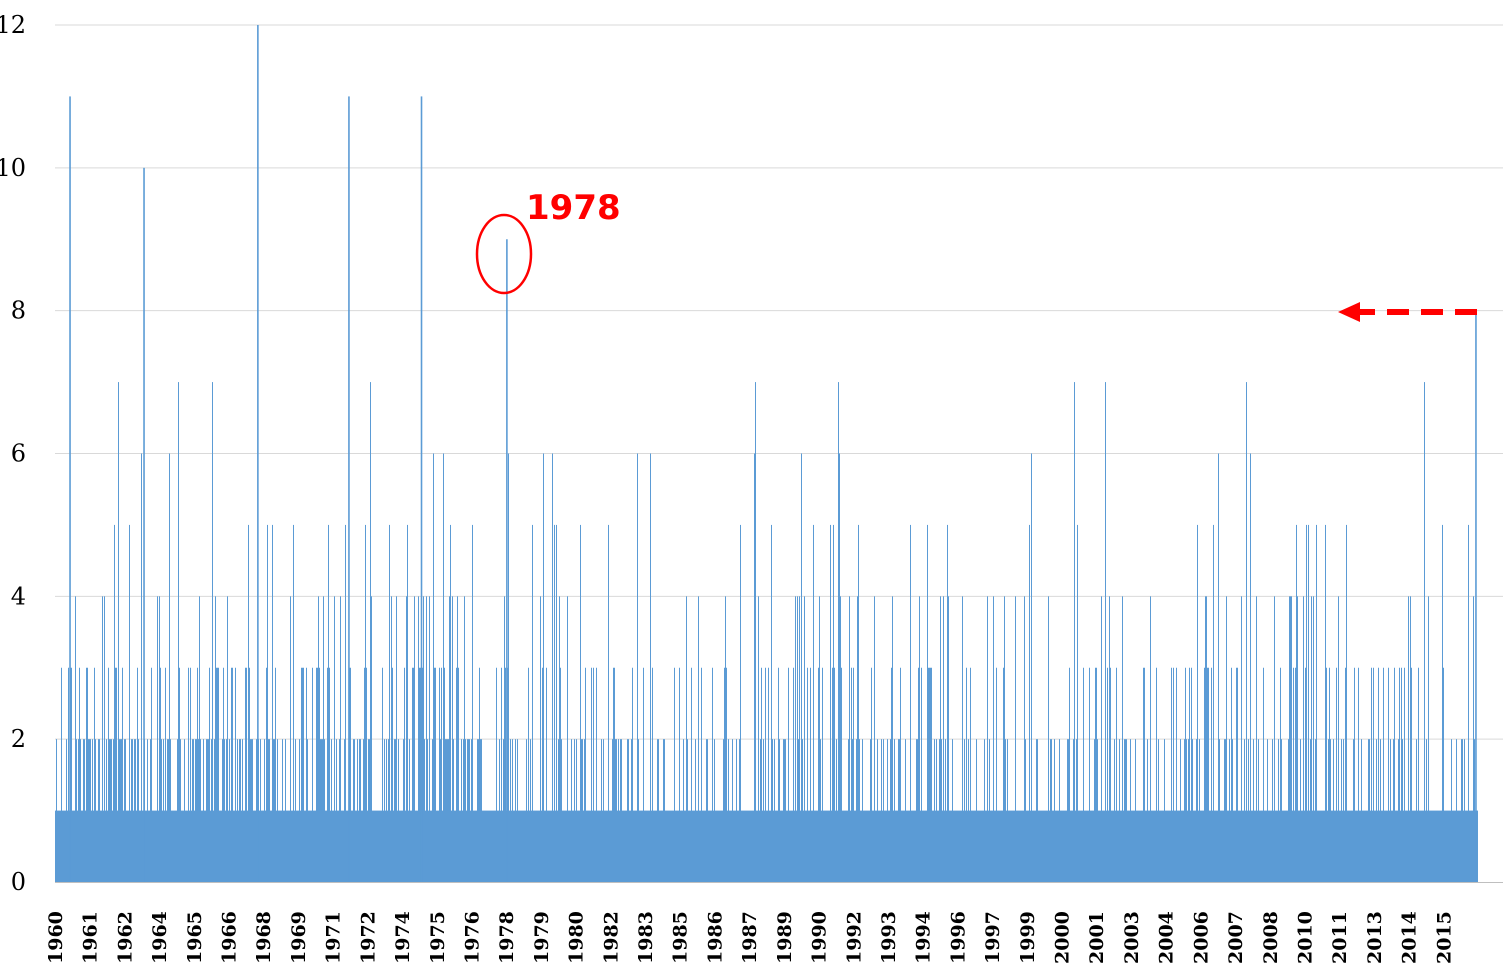 The image size is (1503, 971). What do you see at coordinates (542, 937) in the screenshot?
I see `x-tick-label: 1979` at bounding box center [542, 937].